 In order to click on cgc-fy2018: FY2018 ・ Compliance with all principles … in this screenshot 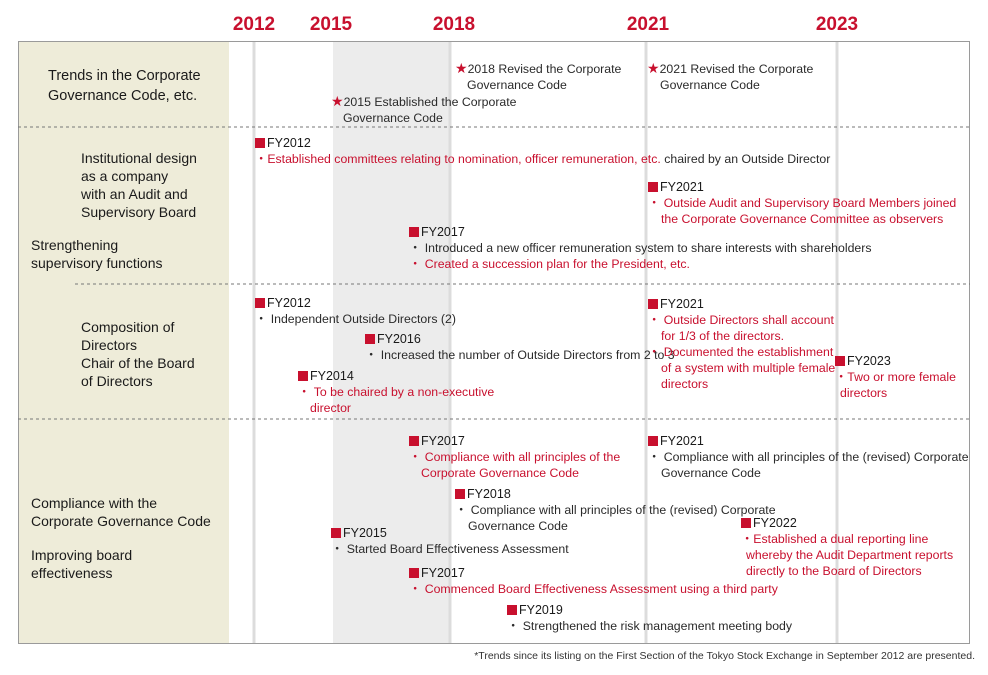, I will do `click(615, 510)`.